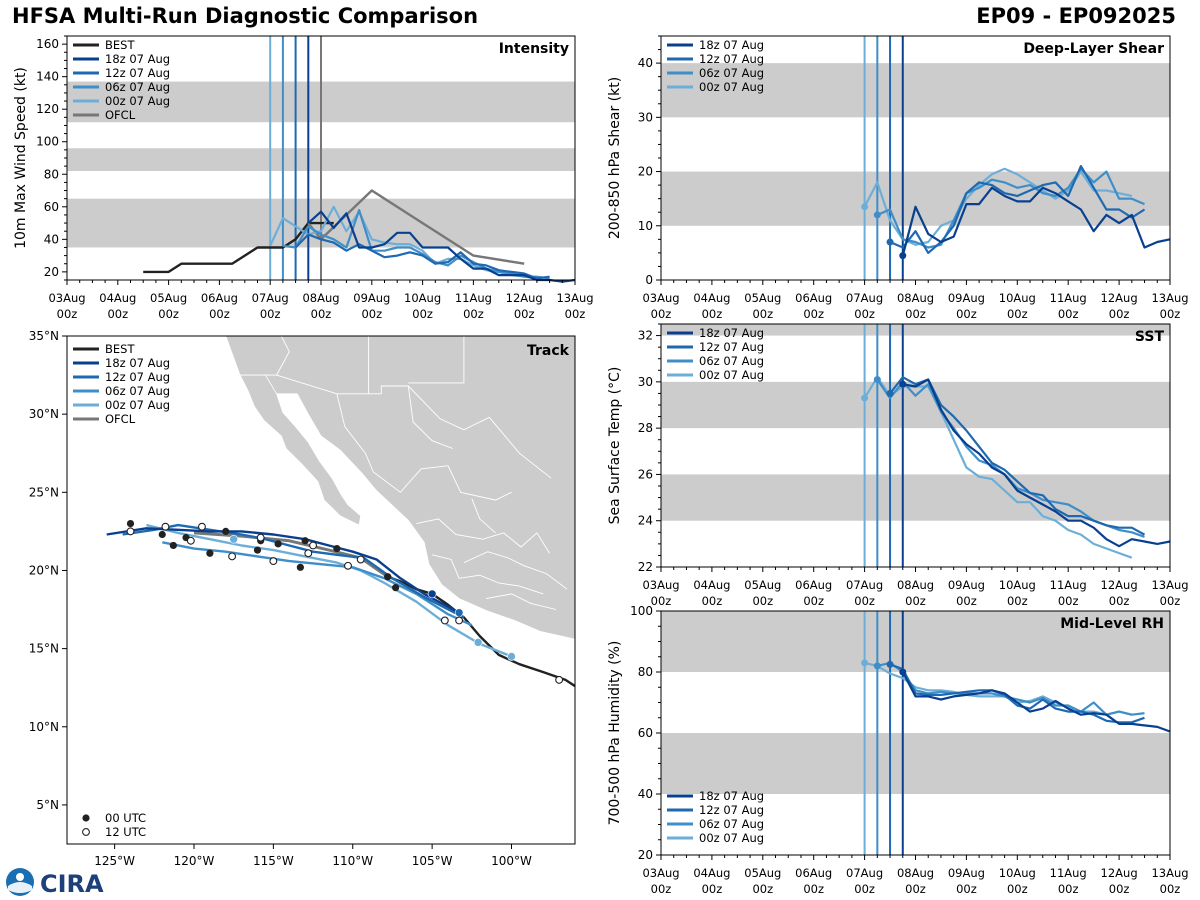 This screenshot has width=1200, height=900. Describe the element at coordinates (903, 672) in the screenshot. I see `rh-start-point-r18` at that location.